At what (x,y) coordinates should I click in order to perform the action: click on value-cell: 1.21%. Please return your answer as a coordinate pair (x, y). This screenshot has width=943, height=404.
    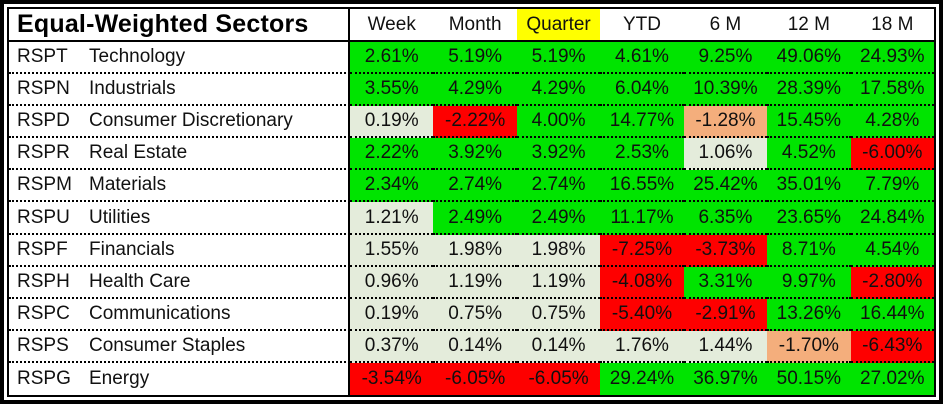
    Looking at the image, I should click on (392, 218).